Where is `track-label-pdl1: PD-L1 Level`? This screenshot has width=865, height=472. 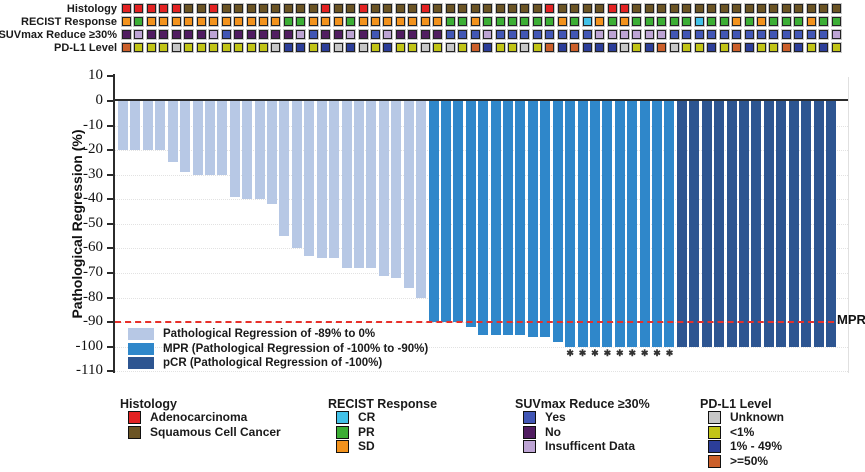
track-label-pdl1: PD-L1 Level is located at coordinates (85, 48).